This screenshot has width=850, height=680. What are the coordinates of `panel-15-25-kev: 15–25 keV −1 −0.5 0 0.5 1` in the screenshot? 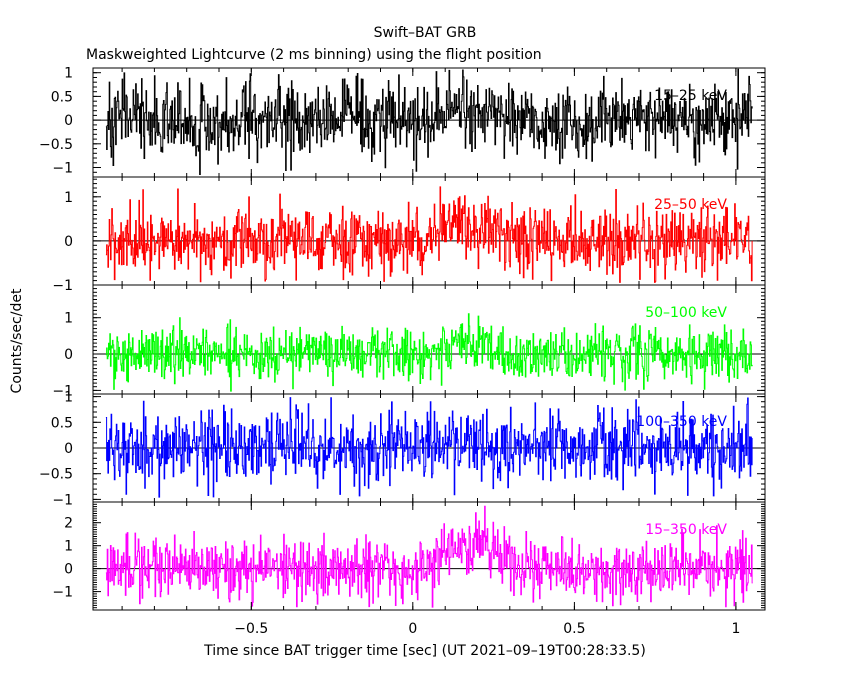 It's located at (402, 122).